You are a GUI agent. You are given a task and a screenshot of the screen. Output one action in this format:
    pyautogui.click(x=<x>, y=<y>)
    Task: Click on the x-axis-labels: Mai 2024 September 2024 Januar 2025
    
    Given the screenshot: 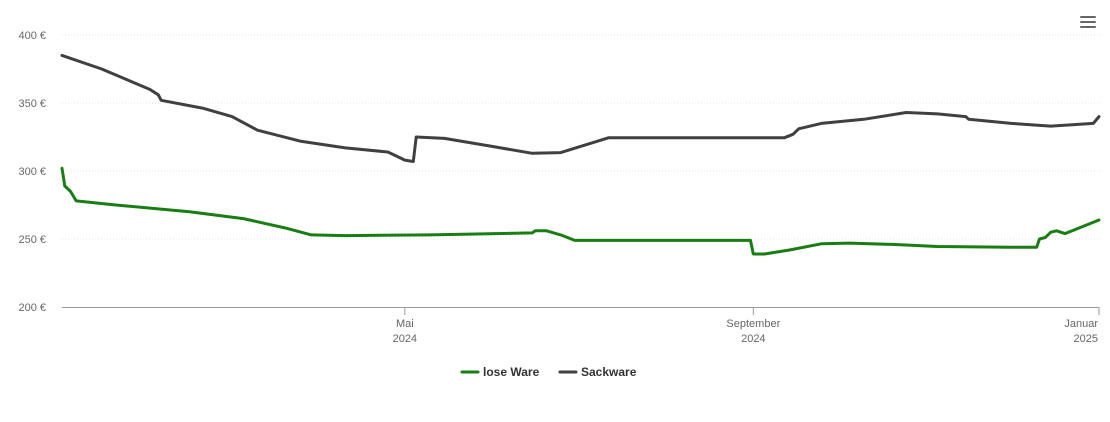 What is the action you would take?
    pyautogui.click(x=746, y=326)
    